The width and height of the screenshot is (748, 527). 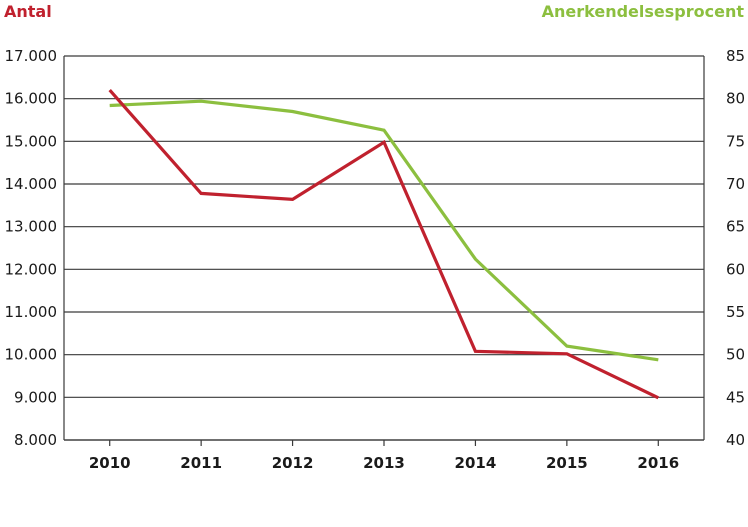 What do you see at coordinates (476, 463) in the screenshot?
I see `x-tick-label: 2014` at bounding box center [476, 463].